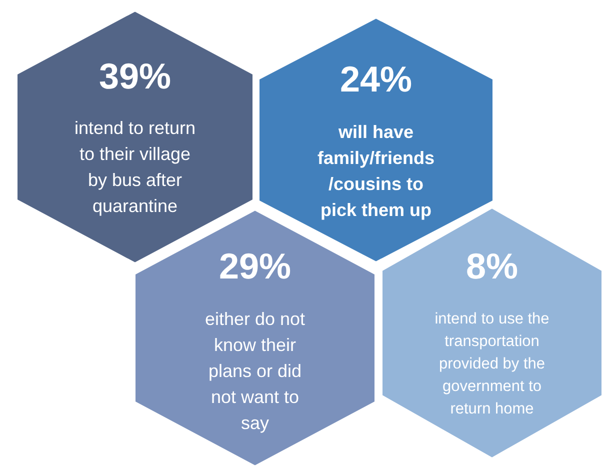  I want to click on category-label: either do not know their plans or did not want to say, so click(255, 371).